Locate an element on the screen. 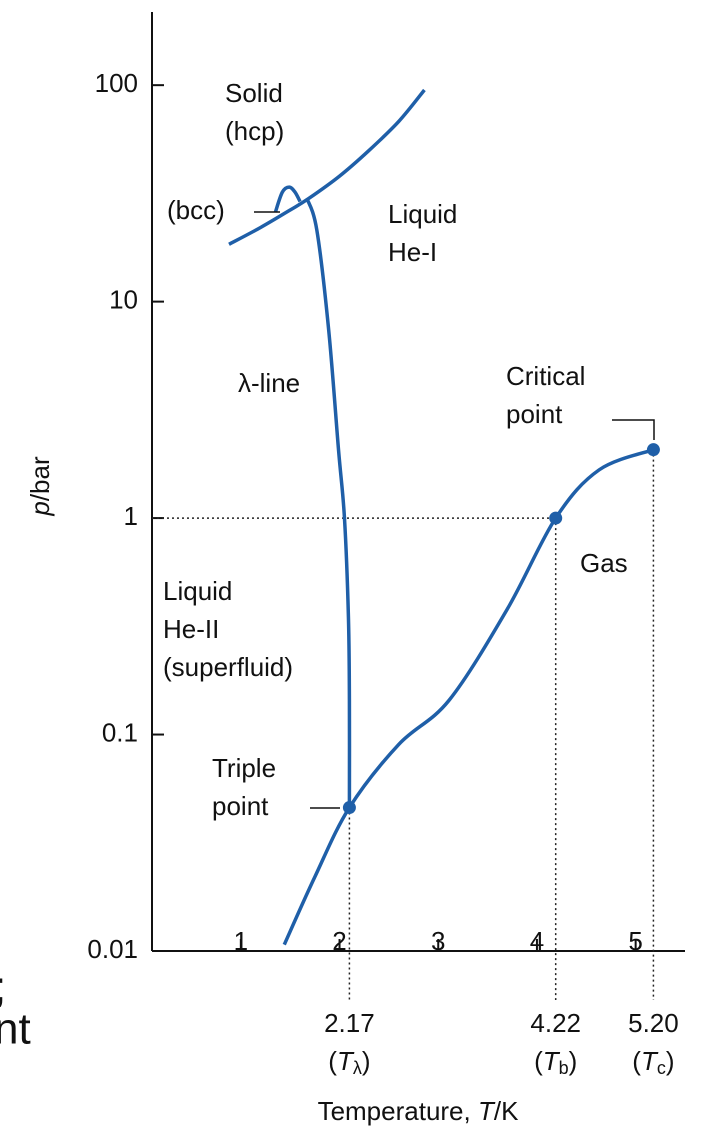 Image resolution: width=704 pixels, height=1138 pixels. text-fragment: nt is located at coordinates (15, 1029).